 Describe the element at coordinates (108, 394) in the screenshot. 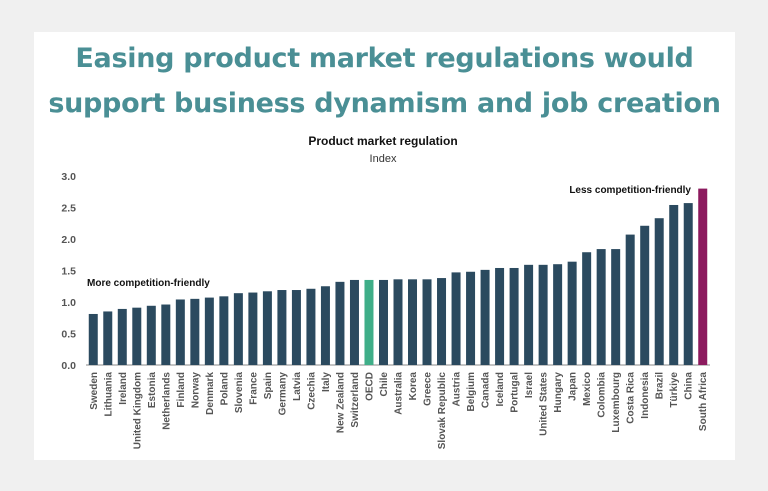

I see `x-tick-label: Lithuania` at that location.